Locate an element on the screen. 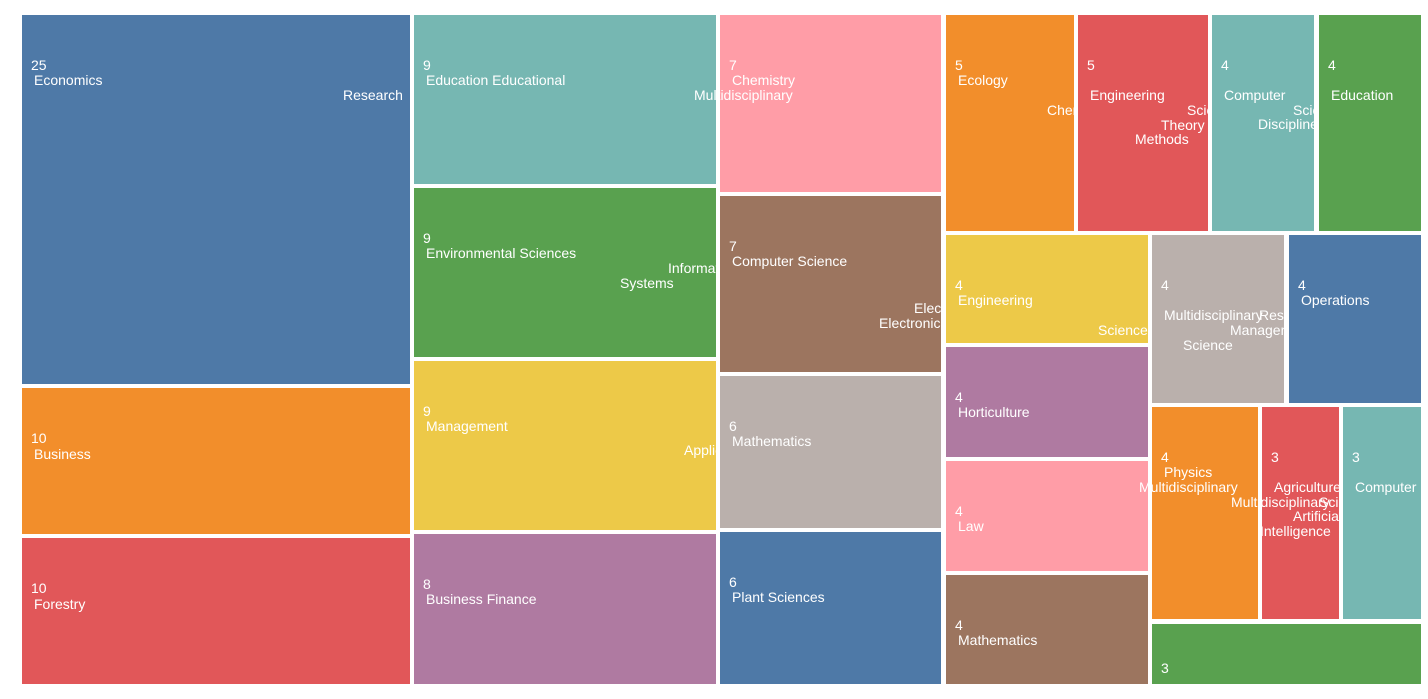 The image size is (1428, 699). treemap-cell: 9 Management Applied is located at coordinates (572, 445).